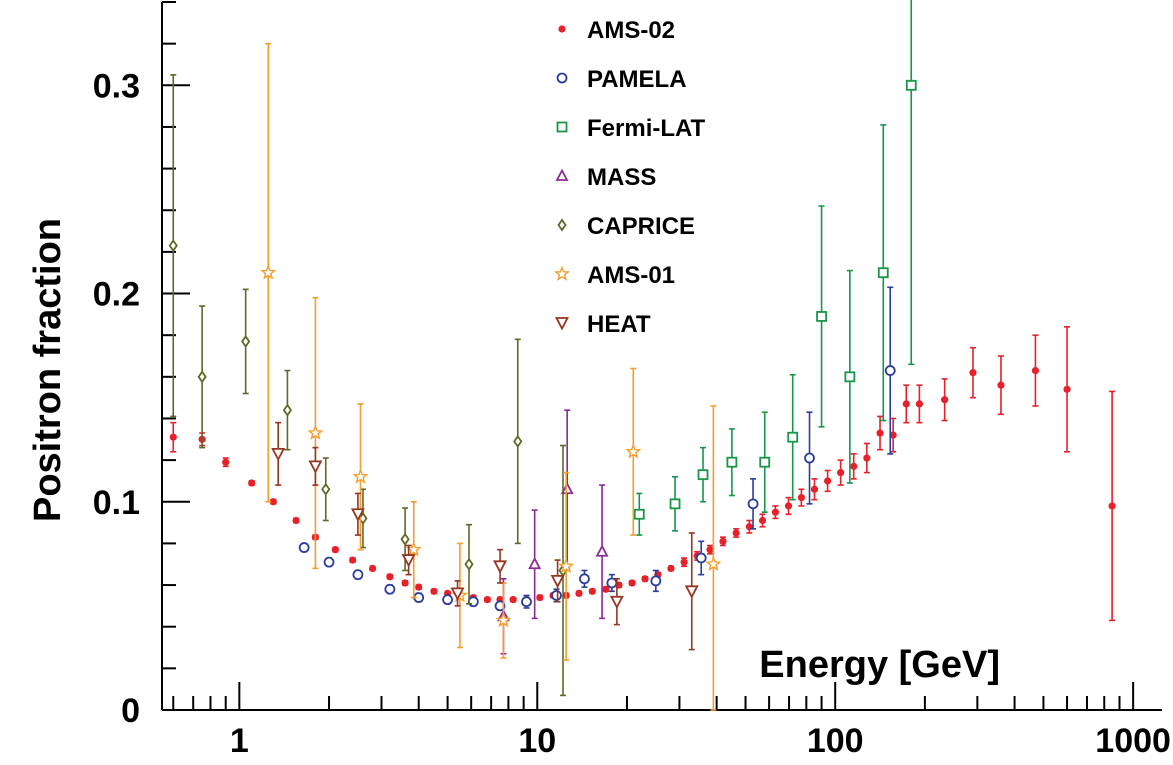 Image resolution: width=1173 pixels, height=765 pixels. Describe the element at coordinates (646, 128) in the screenshot. I see `legend-label: Fermi-LAT` at that location.